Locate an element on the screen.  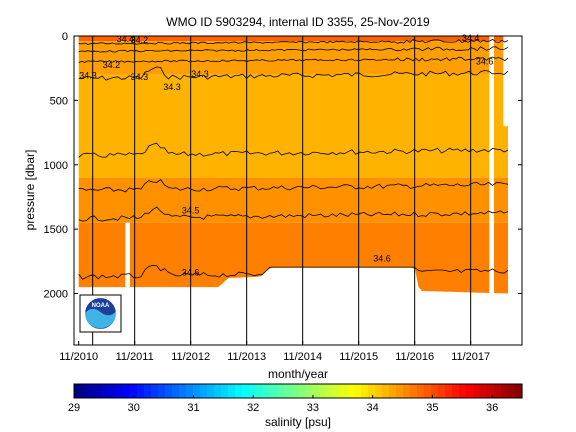
x-tick-label: 11/2010 is located at coordinates (78, 357).